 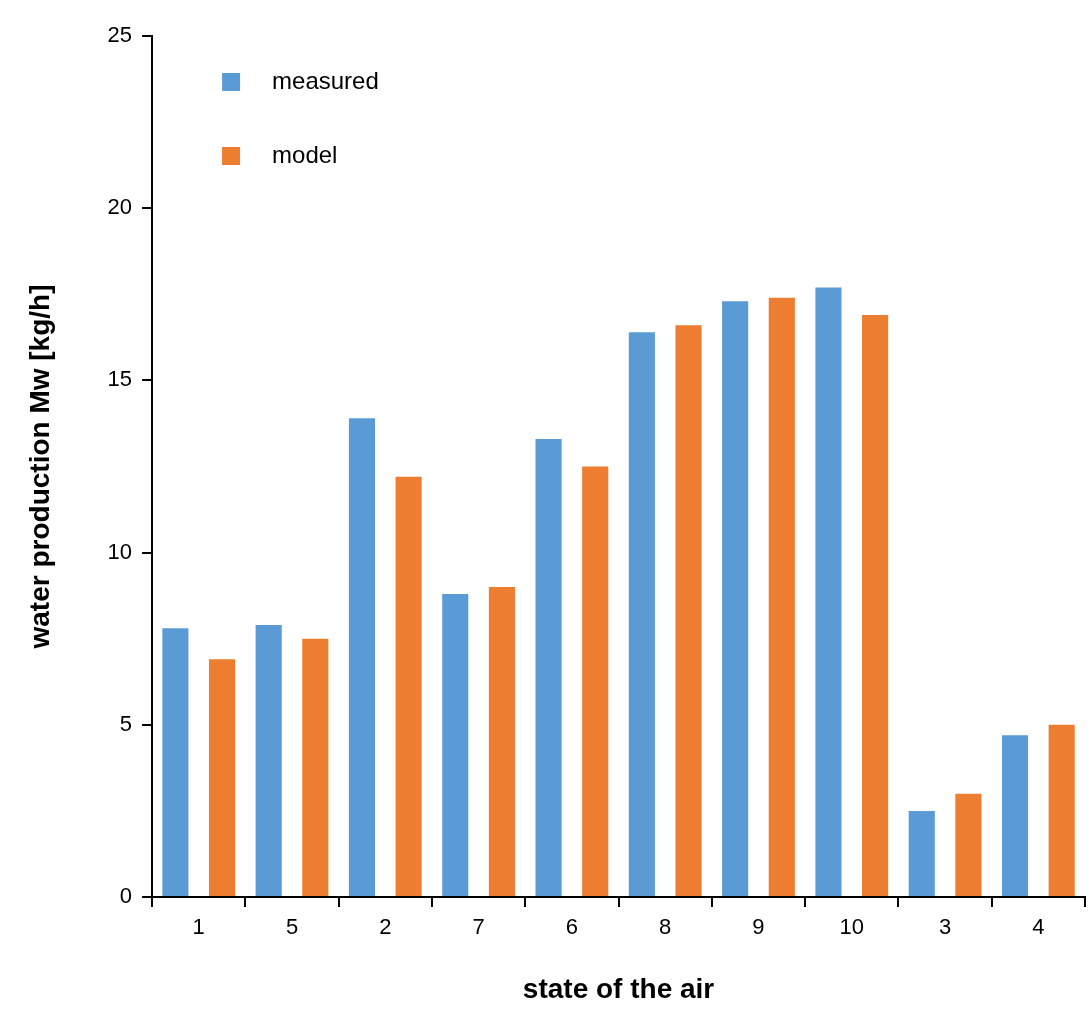 What do you see at coordinates (1038, 927) in the screenshot?
I see `x-tick-label: 4` at bounding box center [1038, 927].